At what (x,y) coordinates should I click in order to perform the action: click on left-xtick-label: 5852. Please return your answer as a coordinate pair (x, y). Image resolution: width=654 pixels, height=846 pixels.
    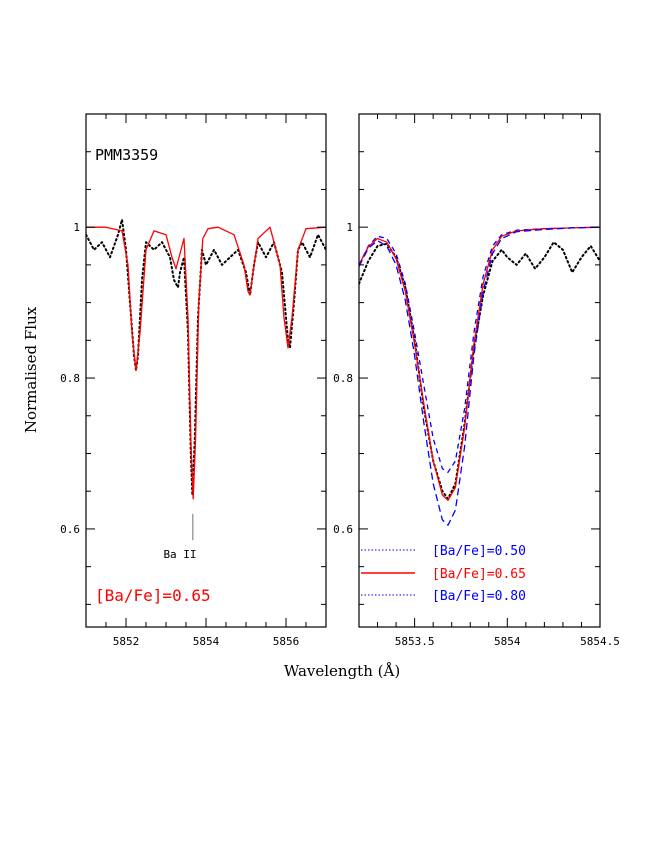
    Looking at the image, I should click on (126, 641).